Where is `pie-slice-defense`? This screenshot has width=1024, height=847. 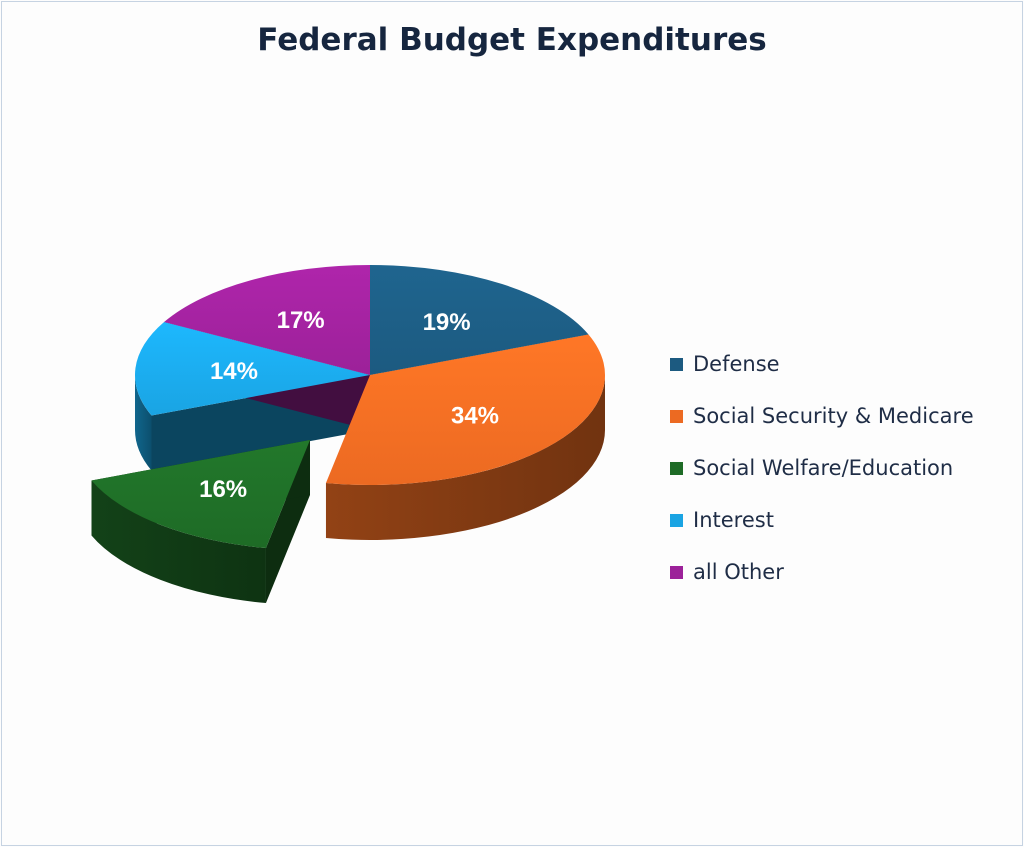 pie-slice-defense is located at coordinates (479, 320).